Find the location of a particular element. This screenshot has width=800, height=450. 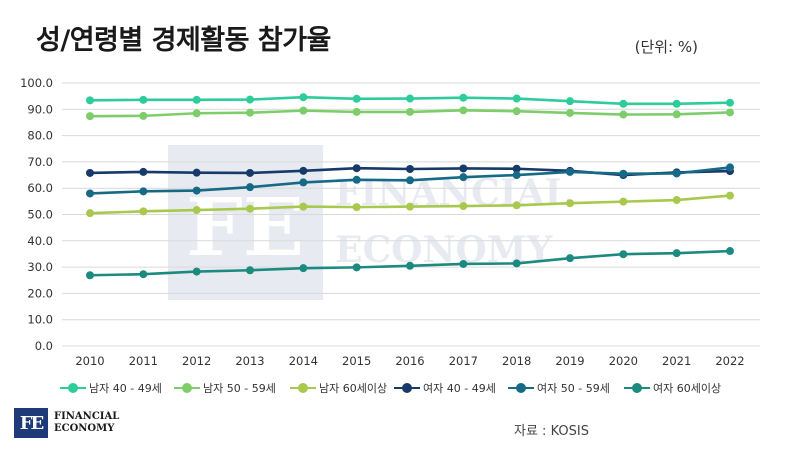

legend-item: 여자 50 - 59세 is located at coordinates (559, 388).